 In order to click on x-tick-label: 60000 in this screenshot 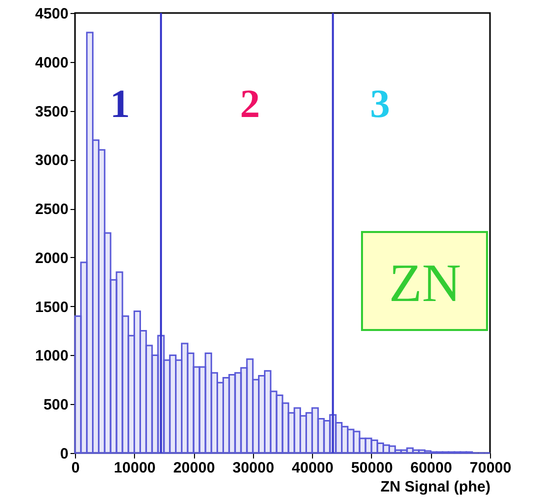, I will do `click(431, 468)`.